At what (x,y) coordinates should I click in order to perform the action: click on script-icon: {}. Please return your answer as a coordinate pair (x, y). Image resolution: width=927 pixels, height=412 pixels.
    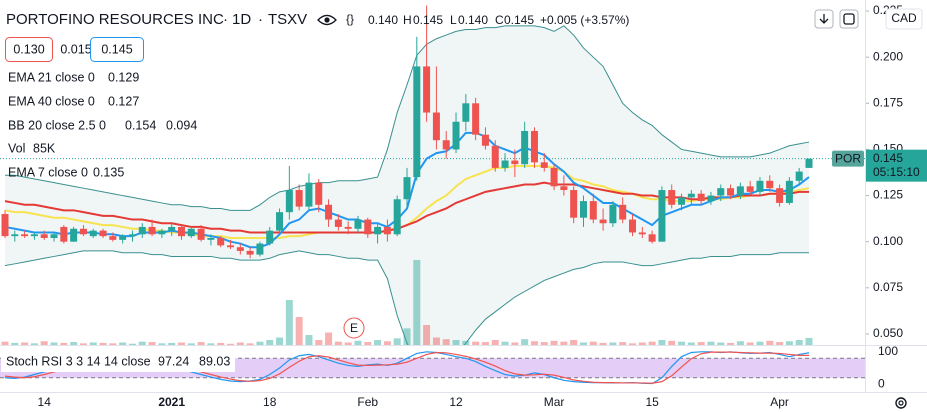
    Looking at the image, I should click on (350, 19).